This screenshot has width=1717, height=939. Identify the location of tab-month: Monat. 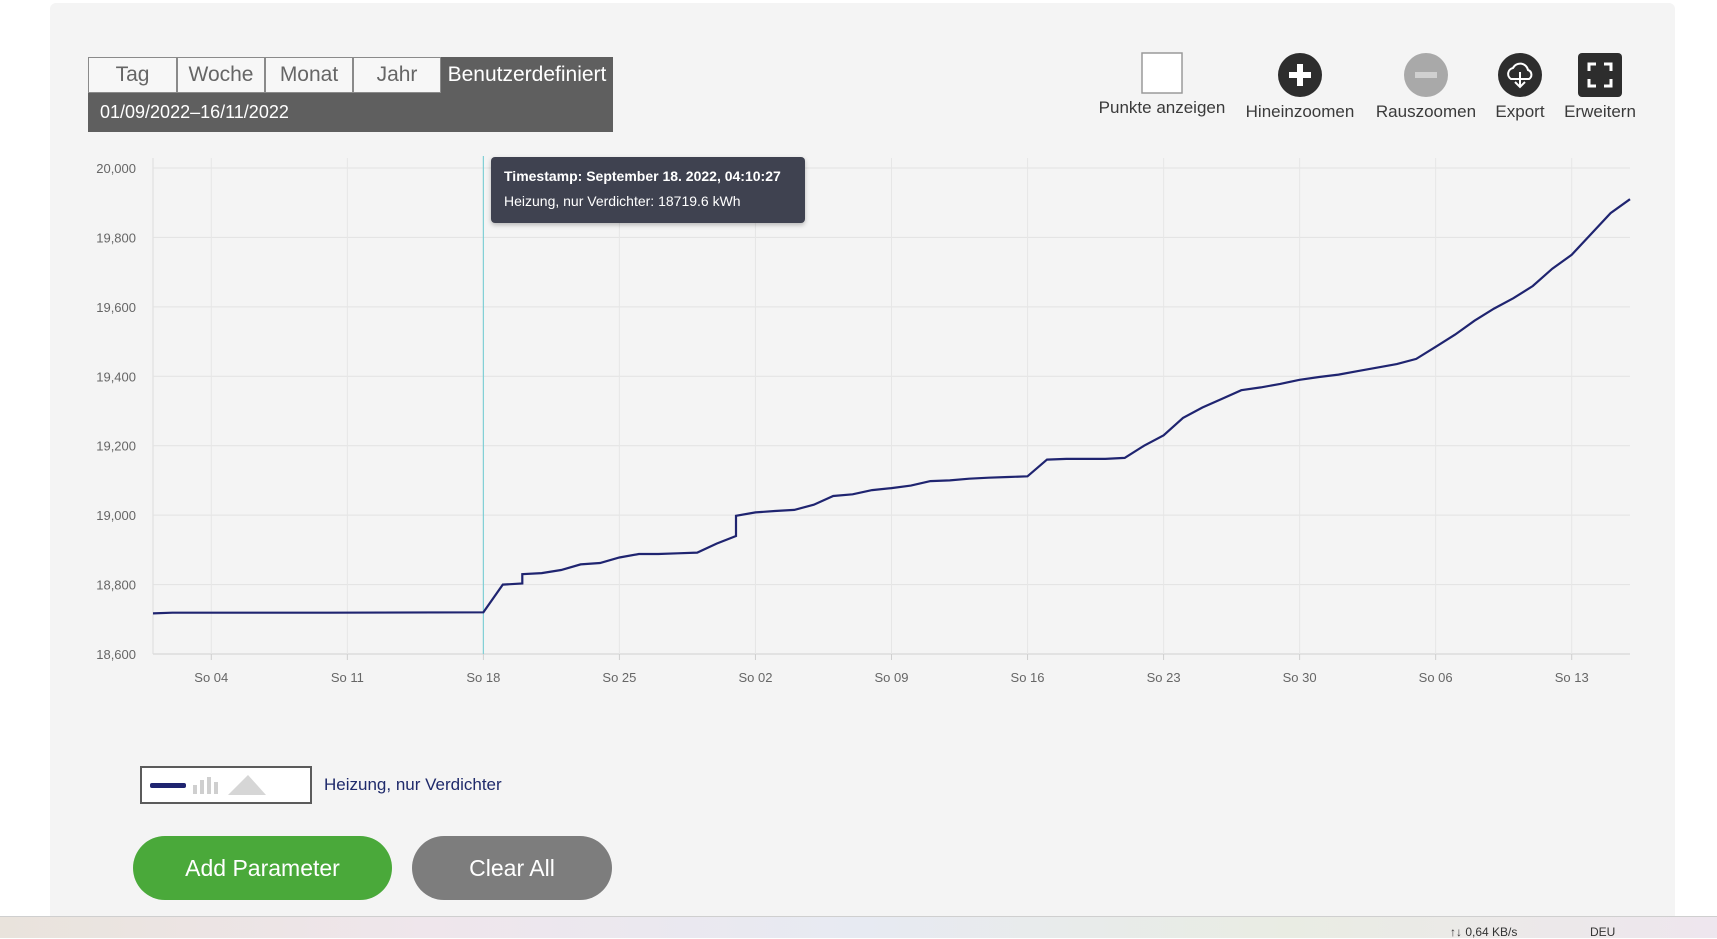
(309, 75).